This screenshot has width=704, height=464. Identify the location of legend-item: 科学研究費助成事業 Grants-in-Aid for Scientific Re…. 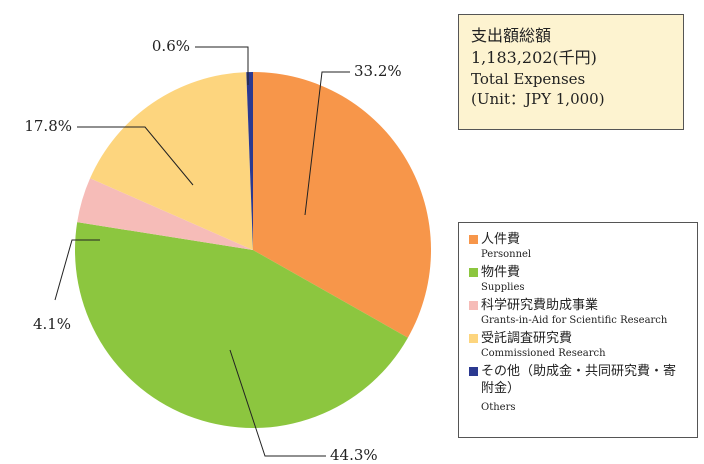
(578, 312).